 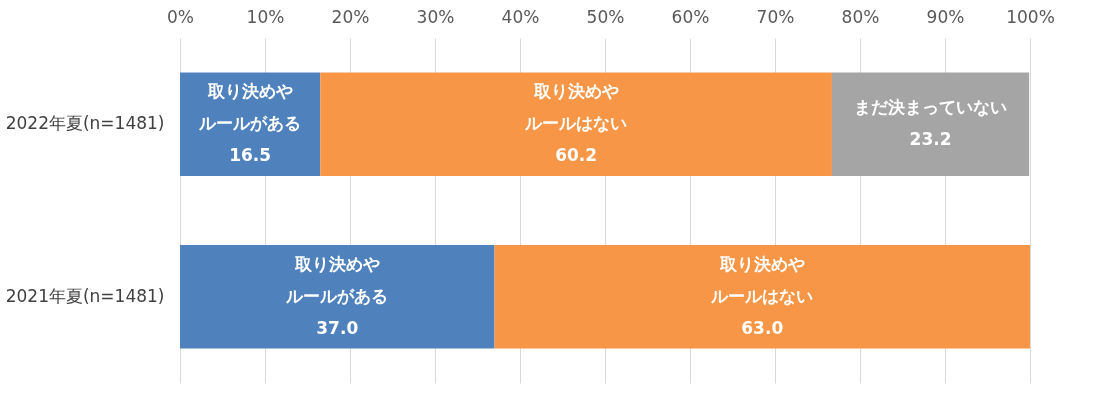 What do you see at coordinates (775, 16) in the screenshot?
I see `x-tick-label: 70%` at bounding box center [775, 16].